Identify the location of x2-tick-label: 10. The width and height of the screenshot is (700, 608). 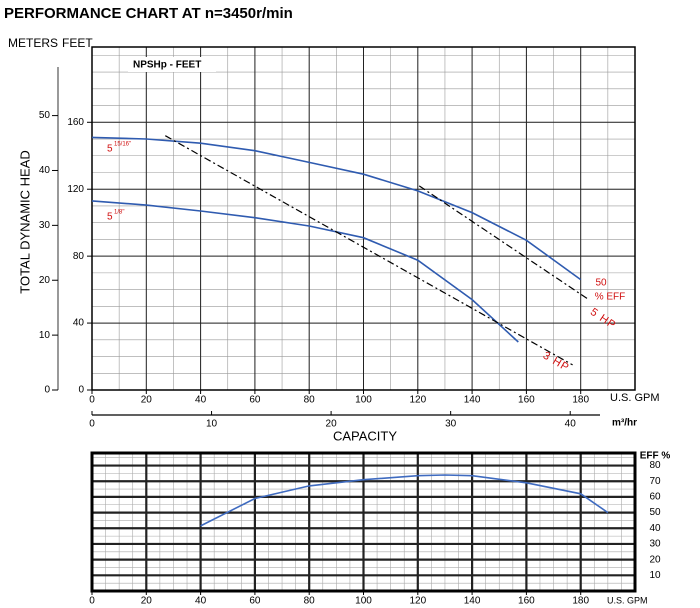
(212, 424).